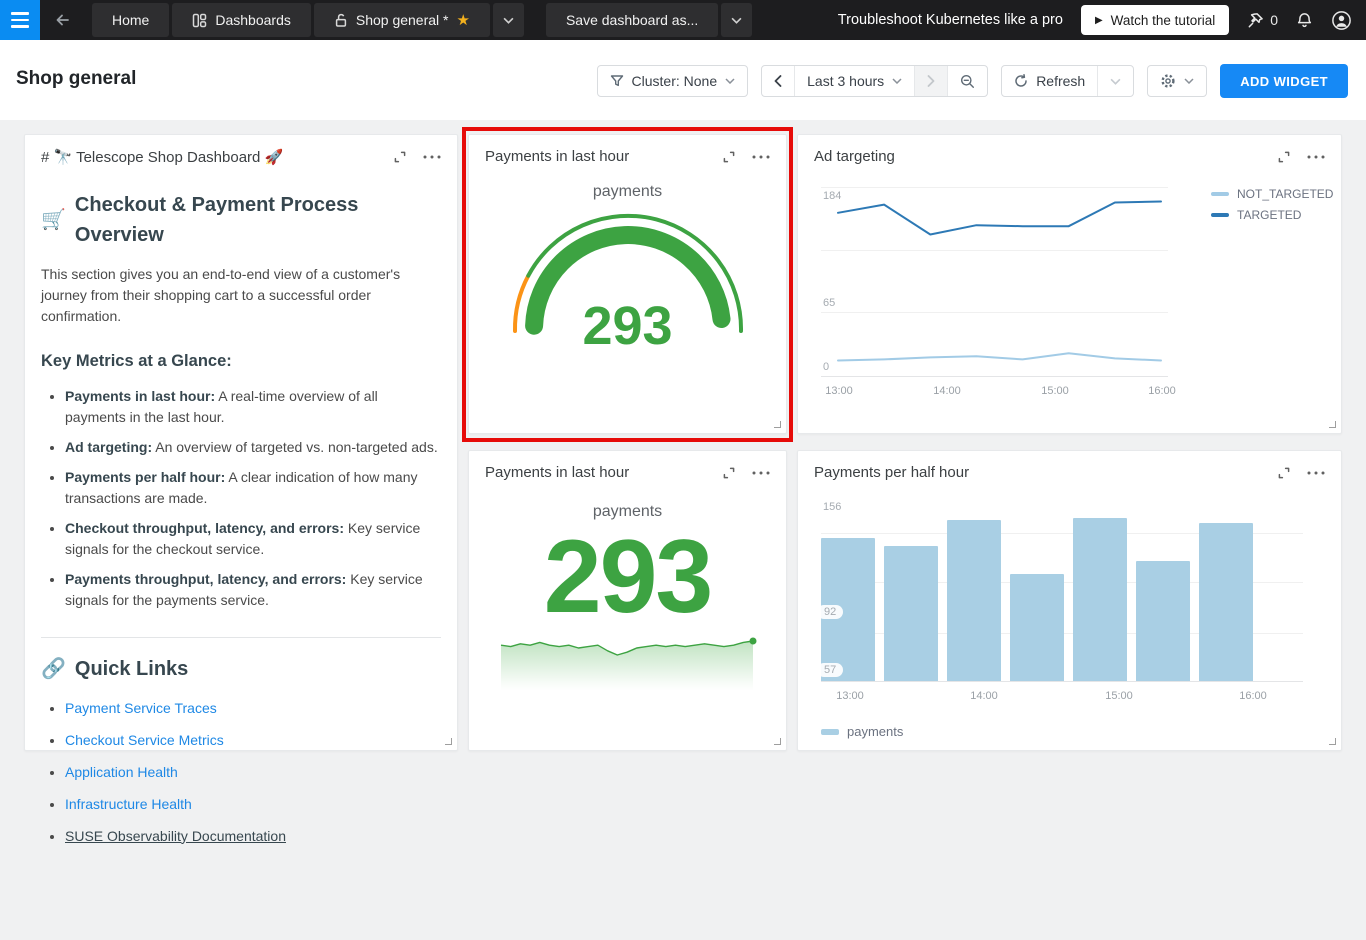 This screenshot has height=940, width=1366. What do you see at coordinates (1115, 81) in the screenshot?
I see `refresh-interval-chevron` at bounding box center [1115, 81].